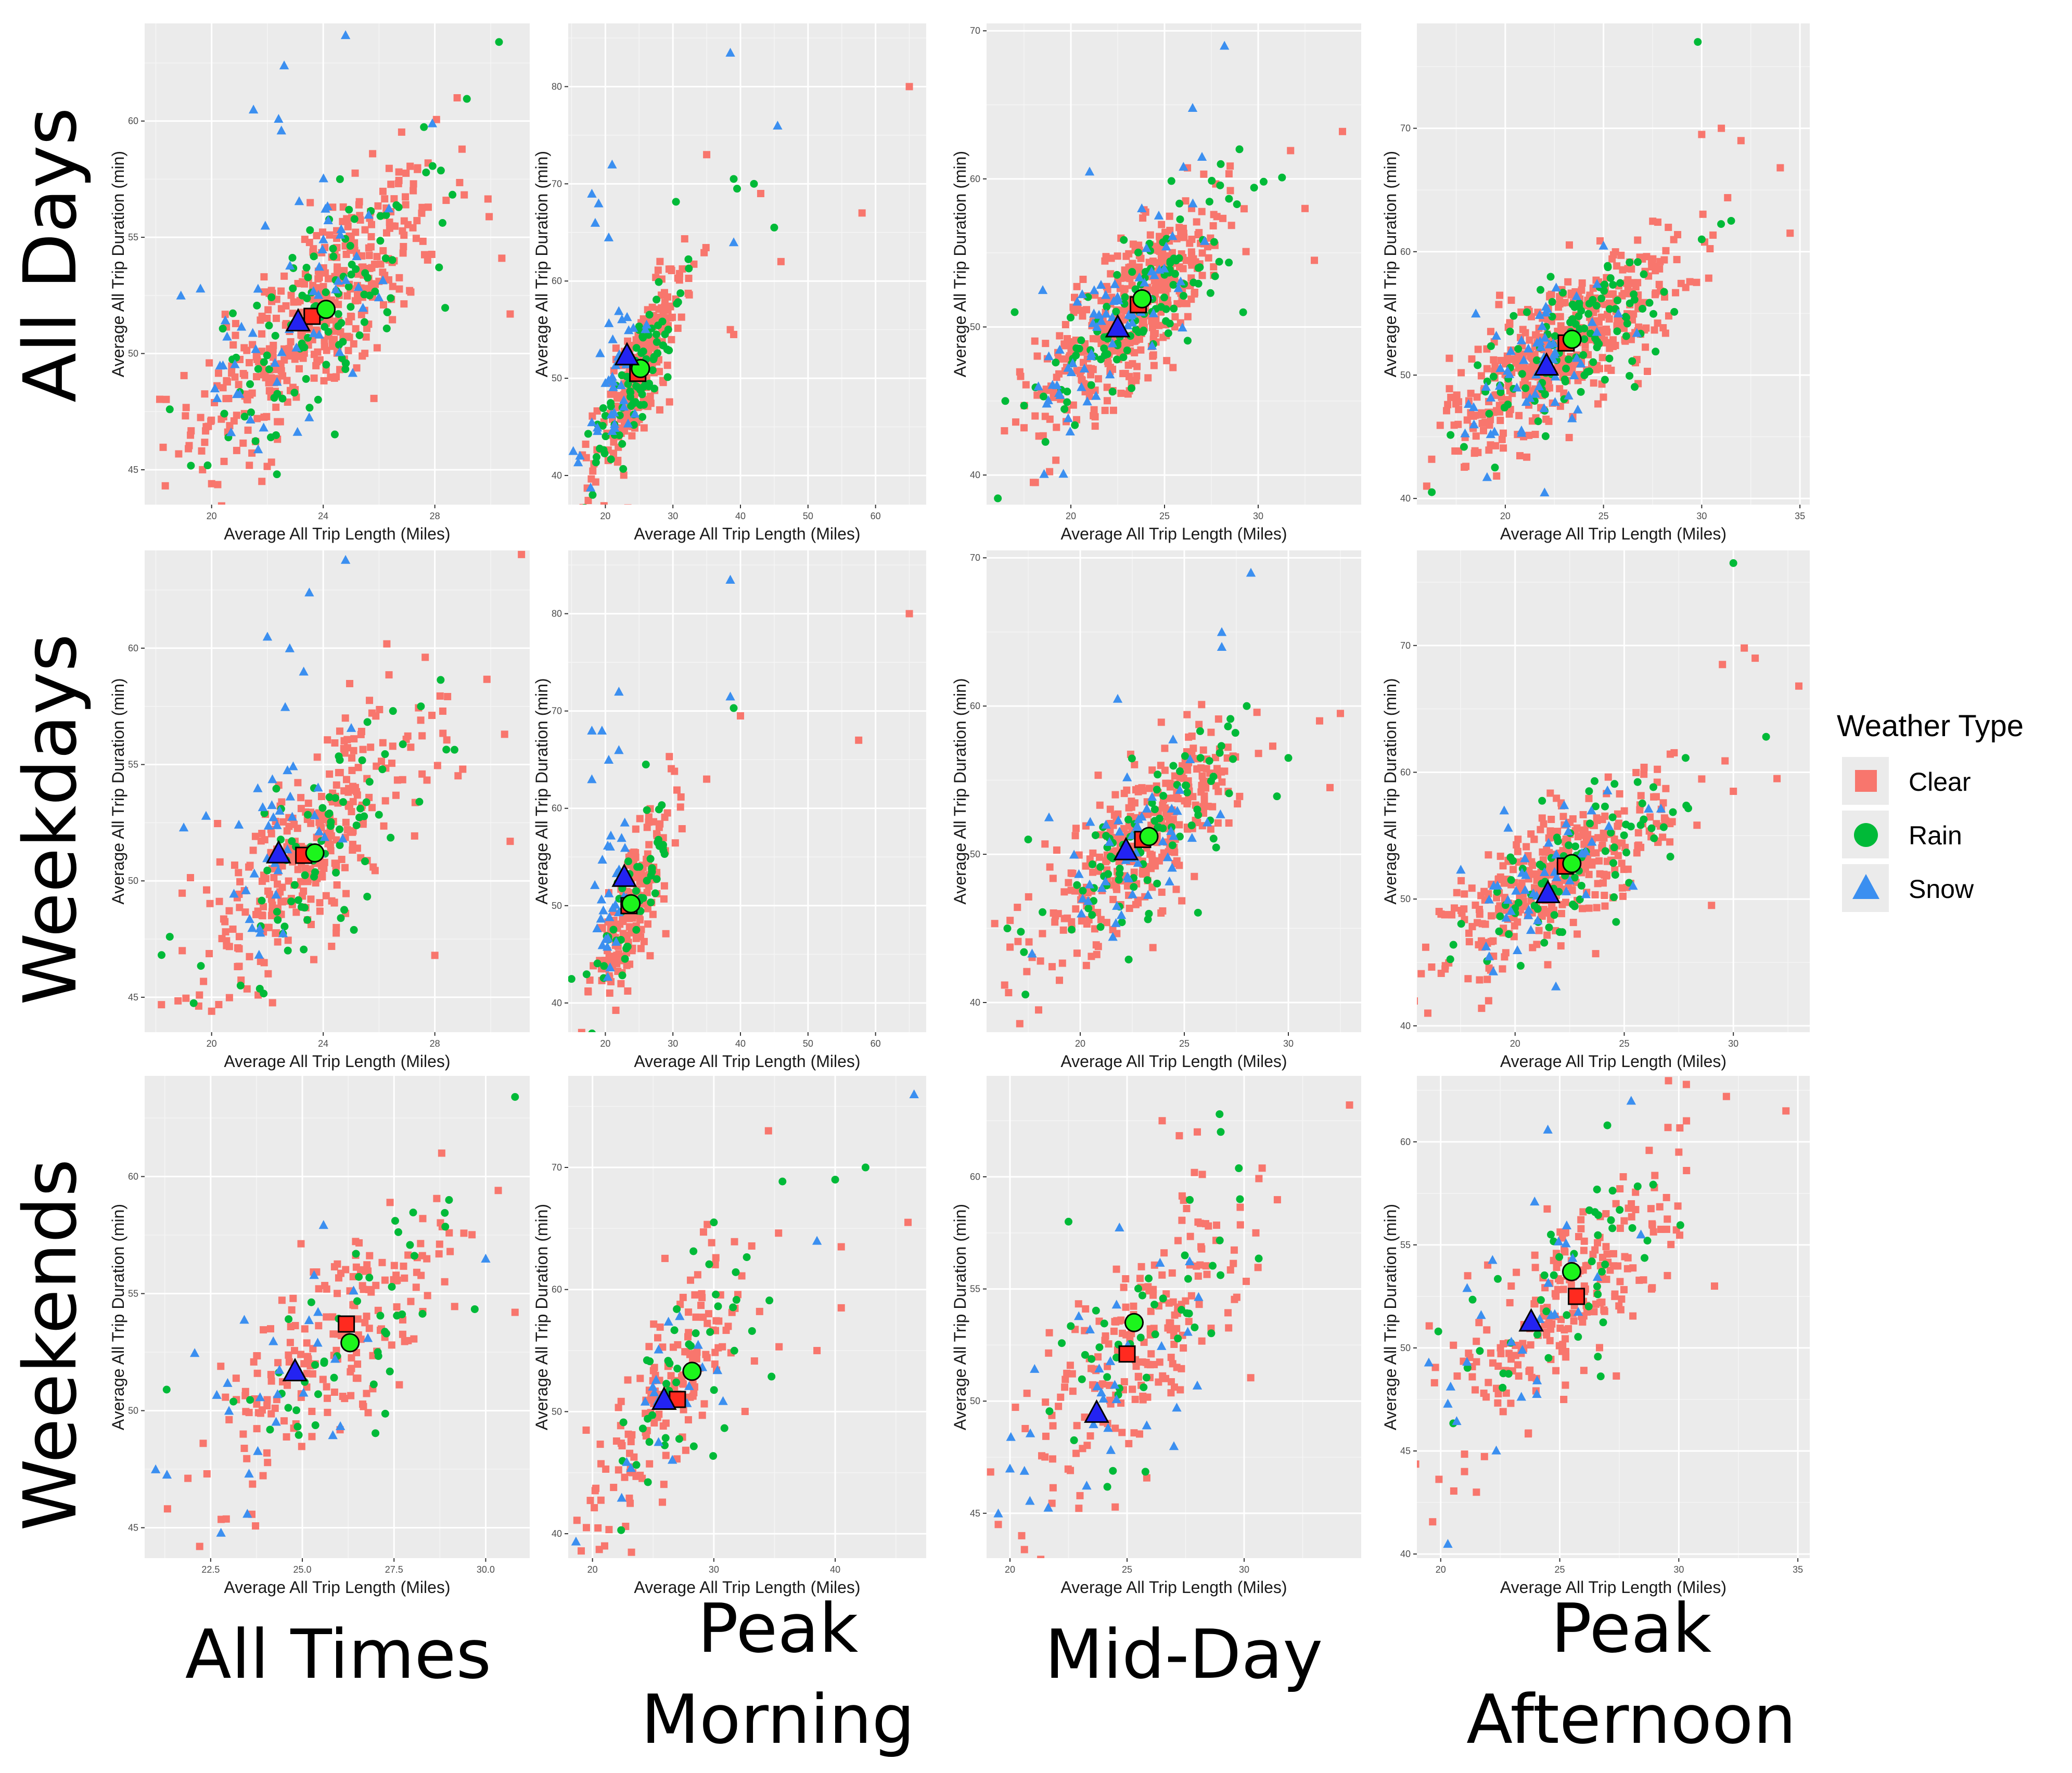  I want to click on x-tick-label: 28, so click(435, 1043).